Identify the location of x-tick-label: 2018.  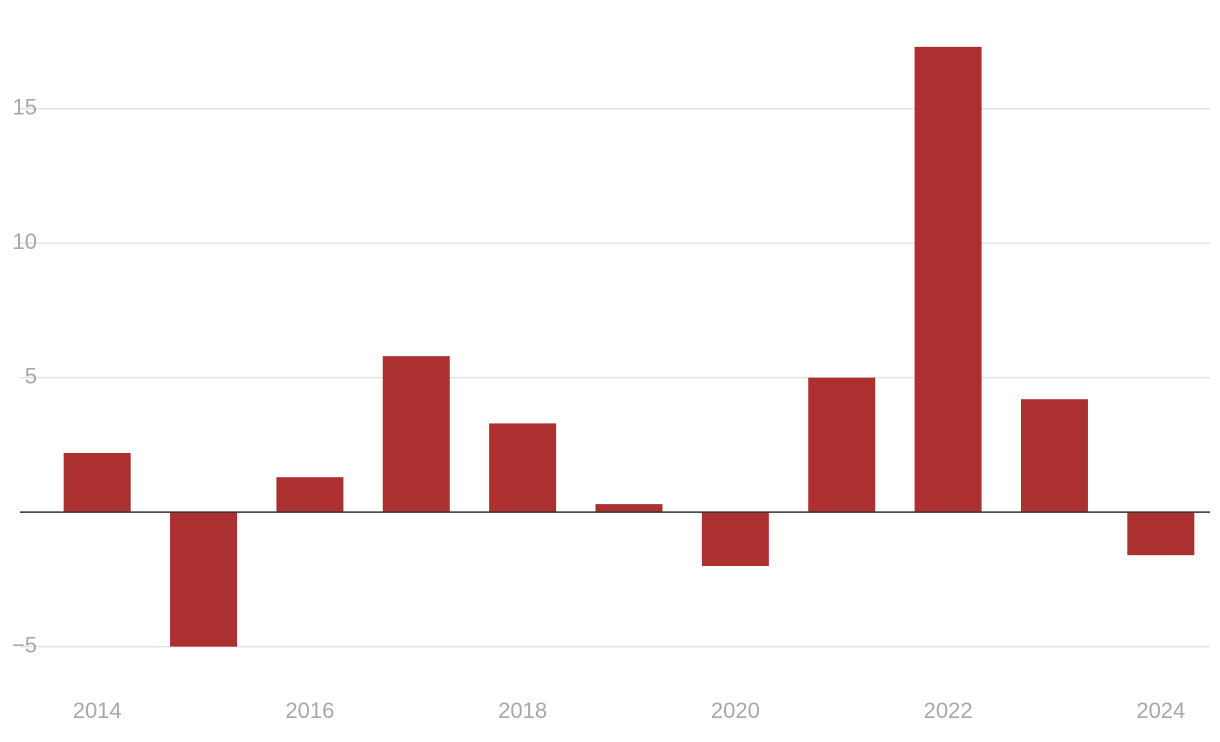
(522, 710).